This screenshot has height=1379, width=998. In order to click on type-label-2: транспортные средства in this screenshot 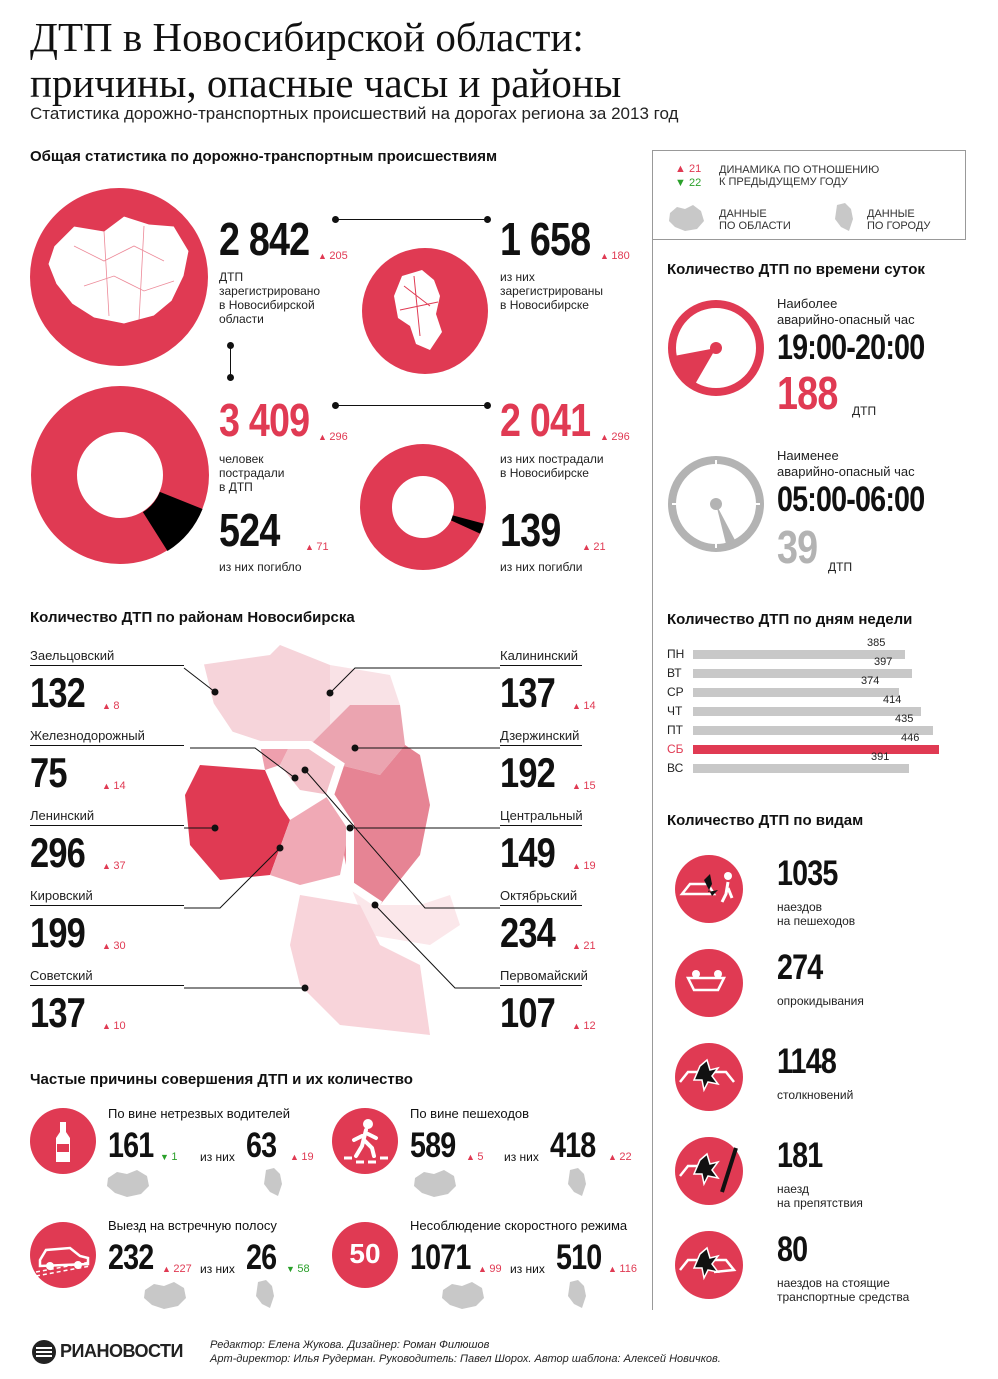, I will do `click(843, 1297)`.